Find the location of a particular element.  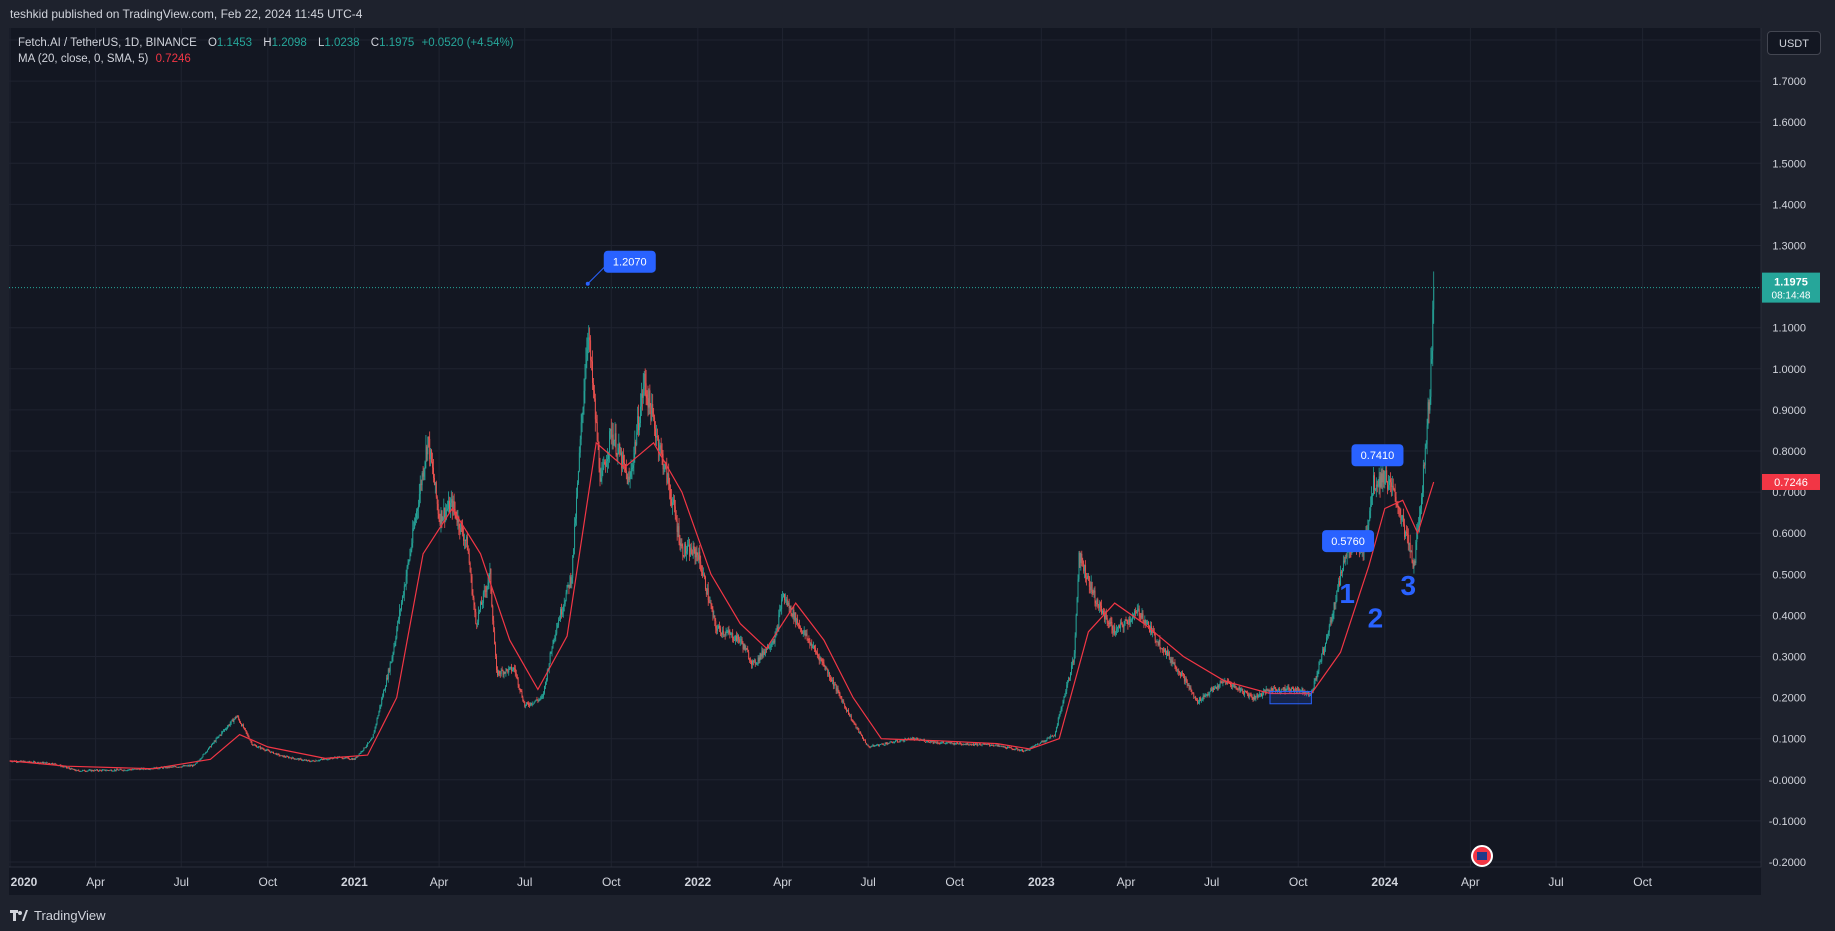

low-label: L is located at coordinates (321, 43).